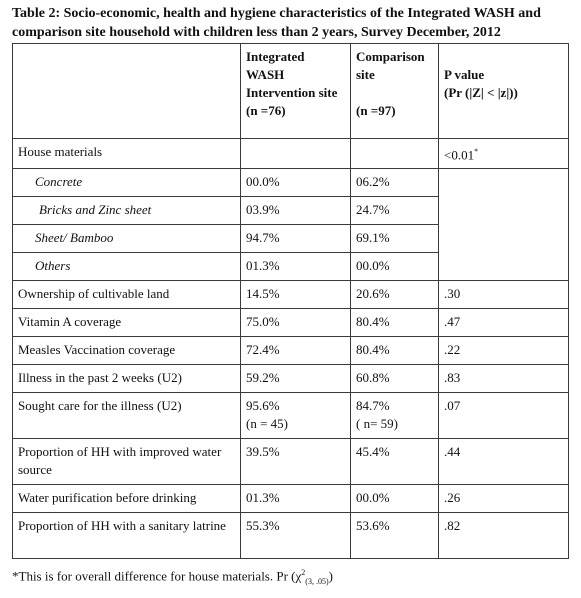 This screenshot has width=581, height=598. I want to click on cell-intervention: 59.2%, so click(295, 379).